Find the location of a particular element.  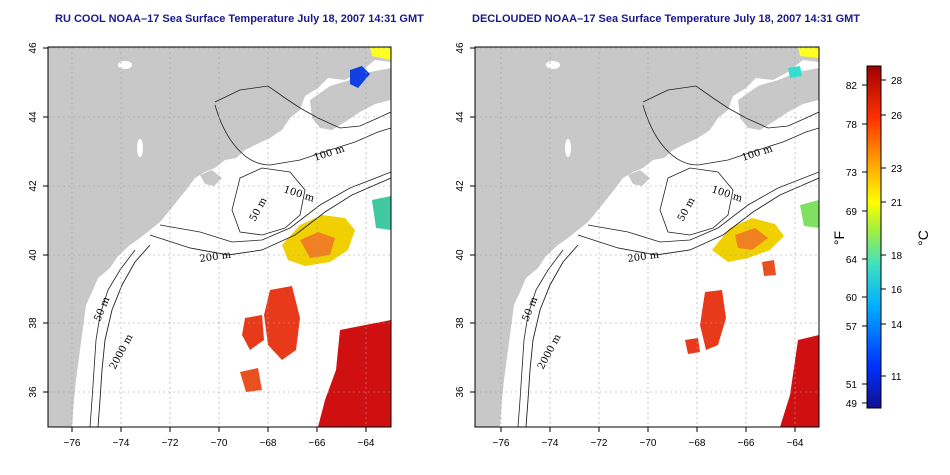

right-map-x-tick-label: −70 is located at coordinates (648, 443).